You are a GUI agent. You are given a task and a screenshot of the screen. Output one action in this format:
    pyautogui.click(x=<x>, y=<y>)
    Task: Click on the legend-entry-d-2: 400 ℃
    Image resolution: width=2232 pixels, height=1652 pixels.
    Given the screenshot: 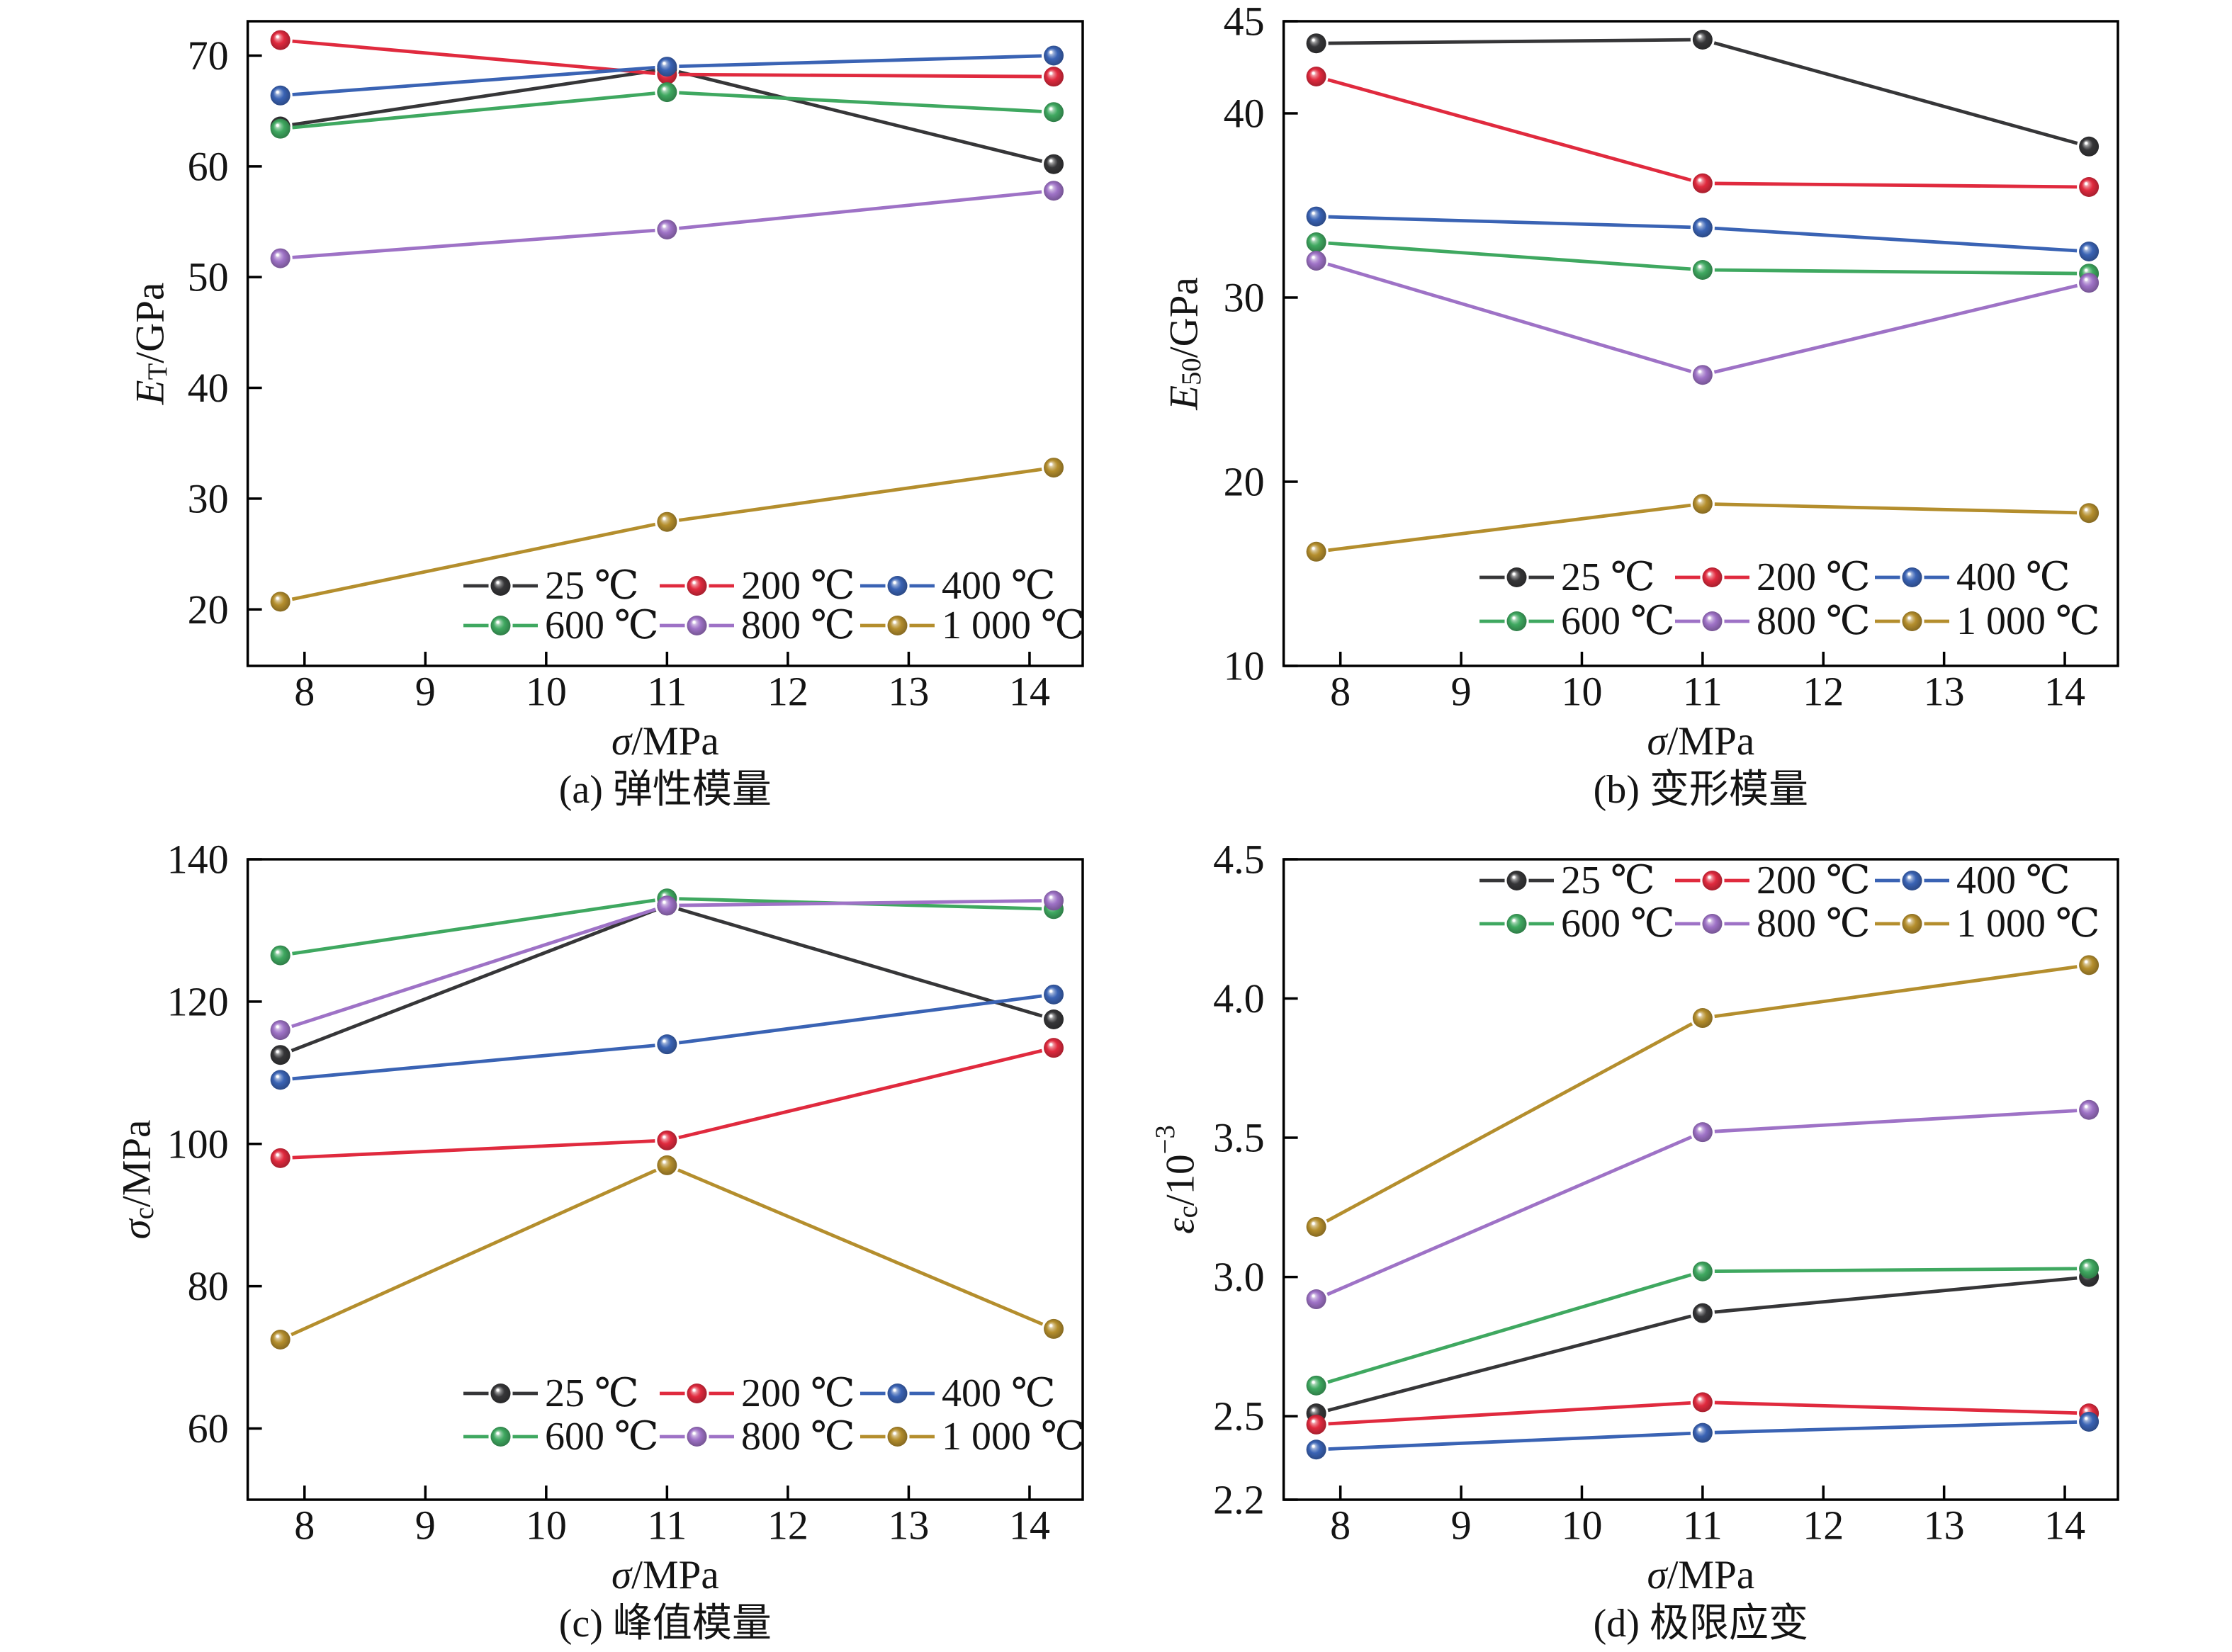 What is the action you would take?
    pyautogui.click(x=1972, y=881)
    